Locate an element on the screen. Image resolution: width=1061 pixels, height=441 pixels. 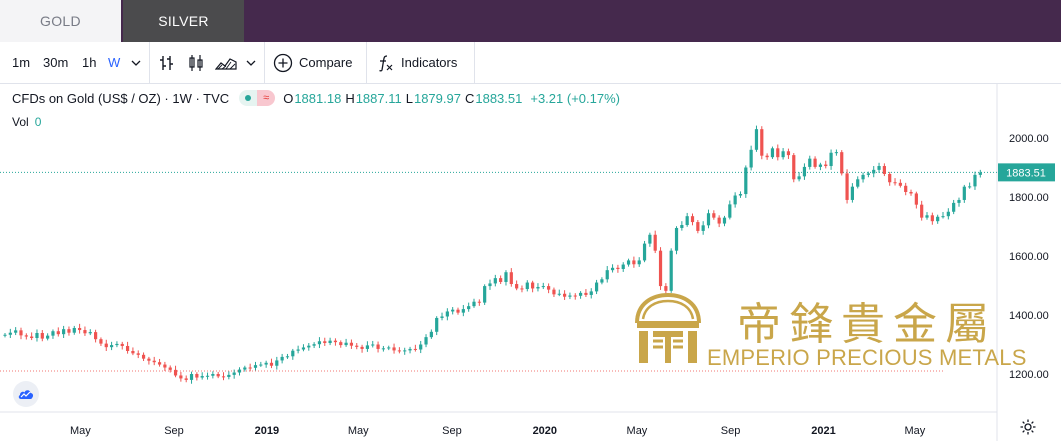
indicators-button: Indicators is located at coordinates (416, 62).